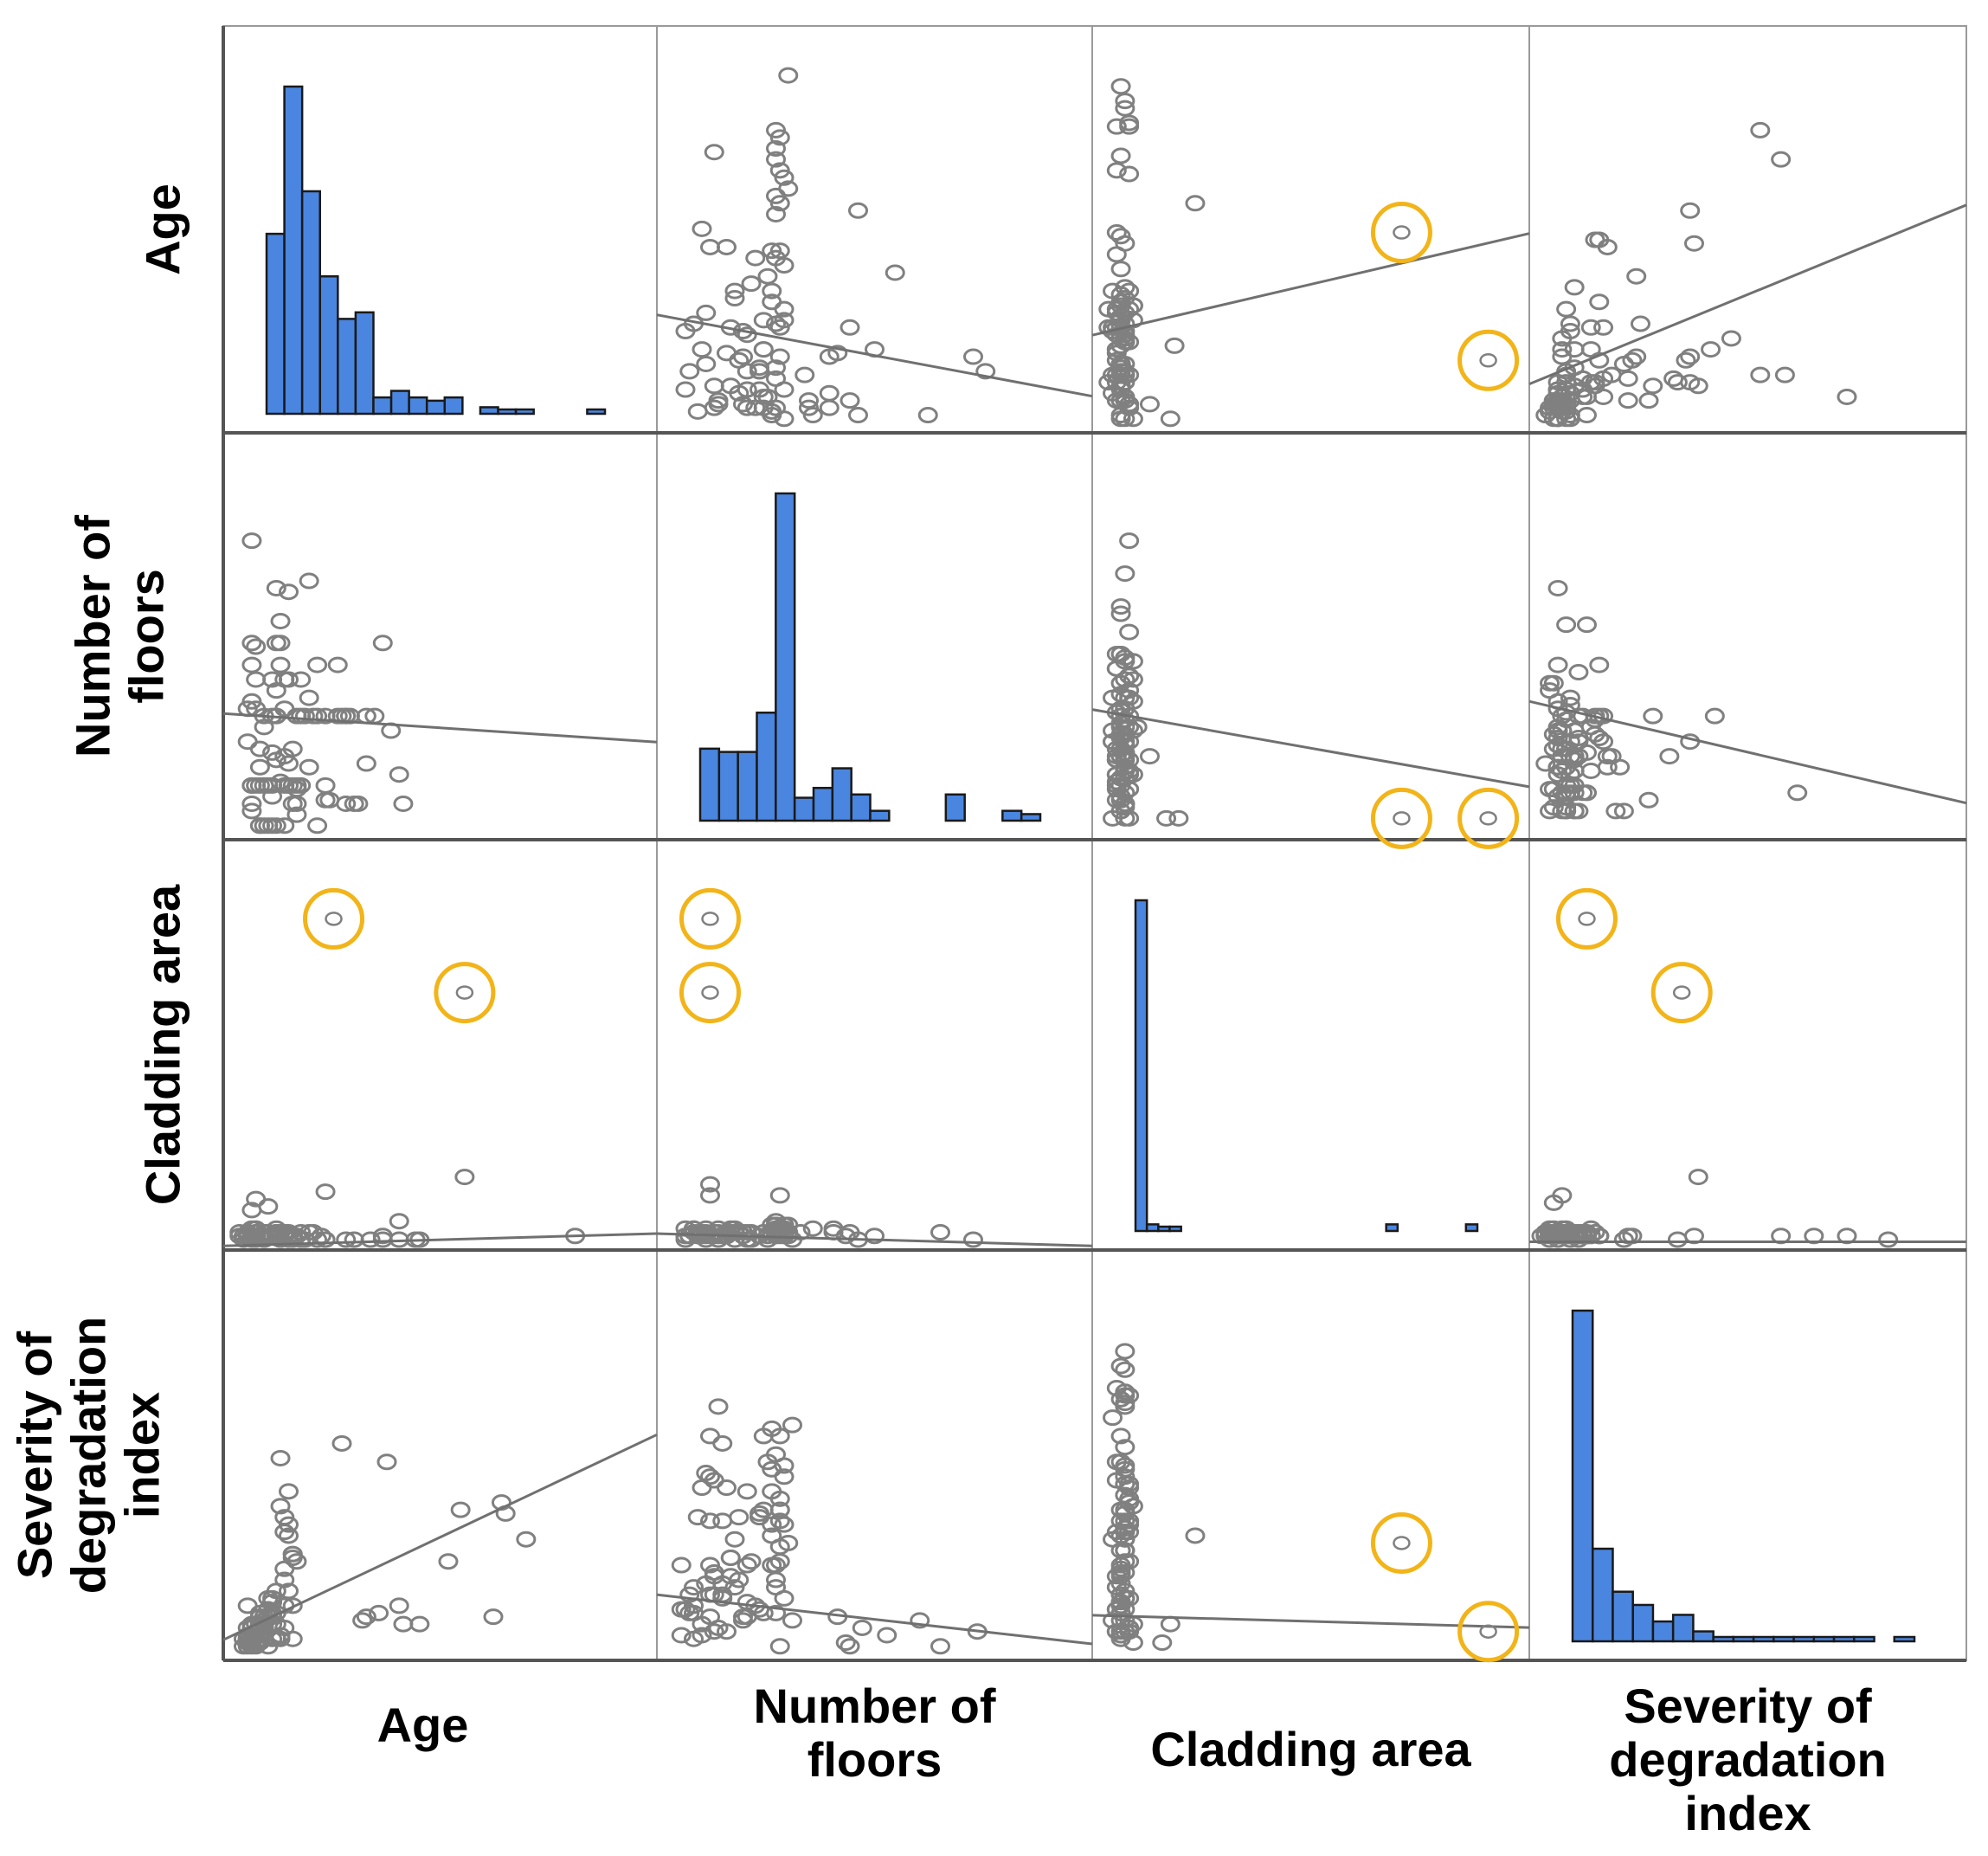 This screenshot has height=1856, width=1988. I want to click on row-label-severity-of-degradation-index-line-3: index, so click(142, 1455).